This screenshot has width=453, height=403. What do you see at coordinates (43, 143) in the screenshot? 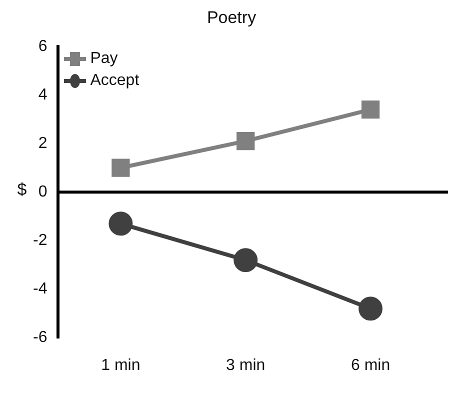
I see `y-tick-label: 2` at bounding box center [43, 143].